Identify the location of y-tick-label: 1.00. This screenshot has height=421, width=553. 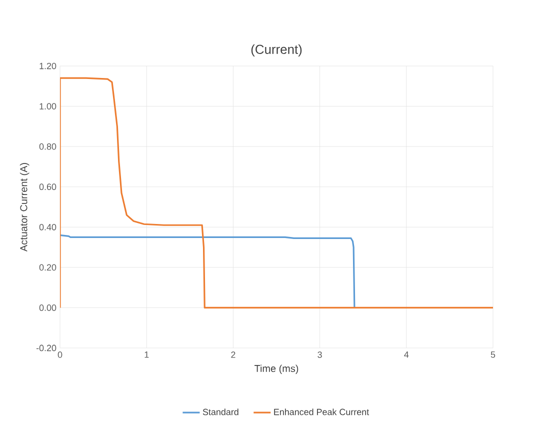
(48, 106).